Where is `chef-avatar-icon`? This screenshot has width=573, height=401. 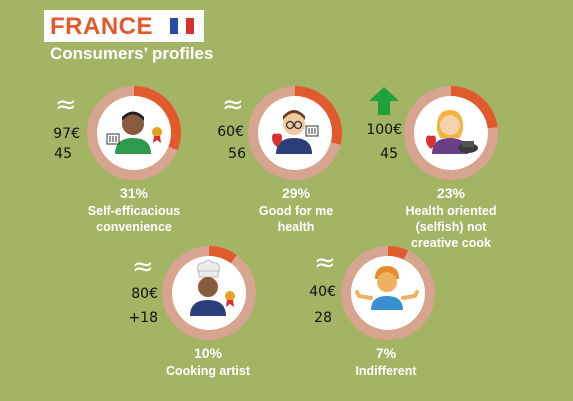 chef-avatar-icon is located at coordinates (212, 287).